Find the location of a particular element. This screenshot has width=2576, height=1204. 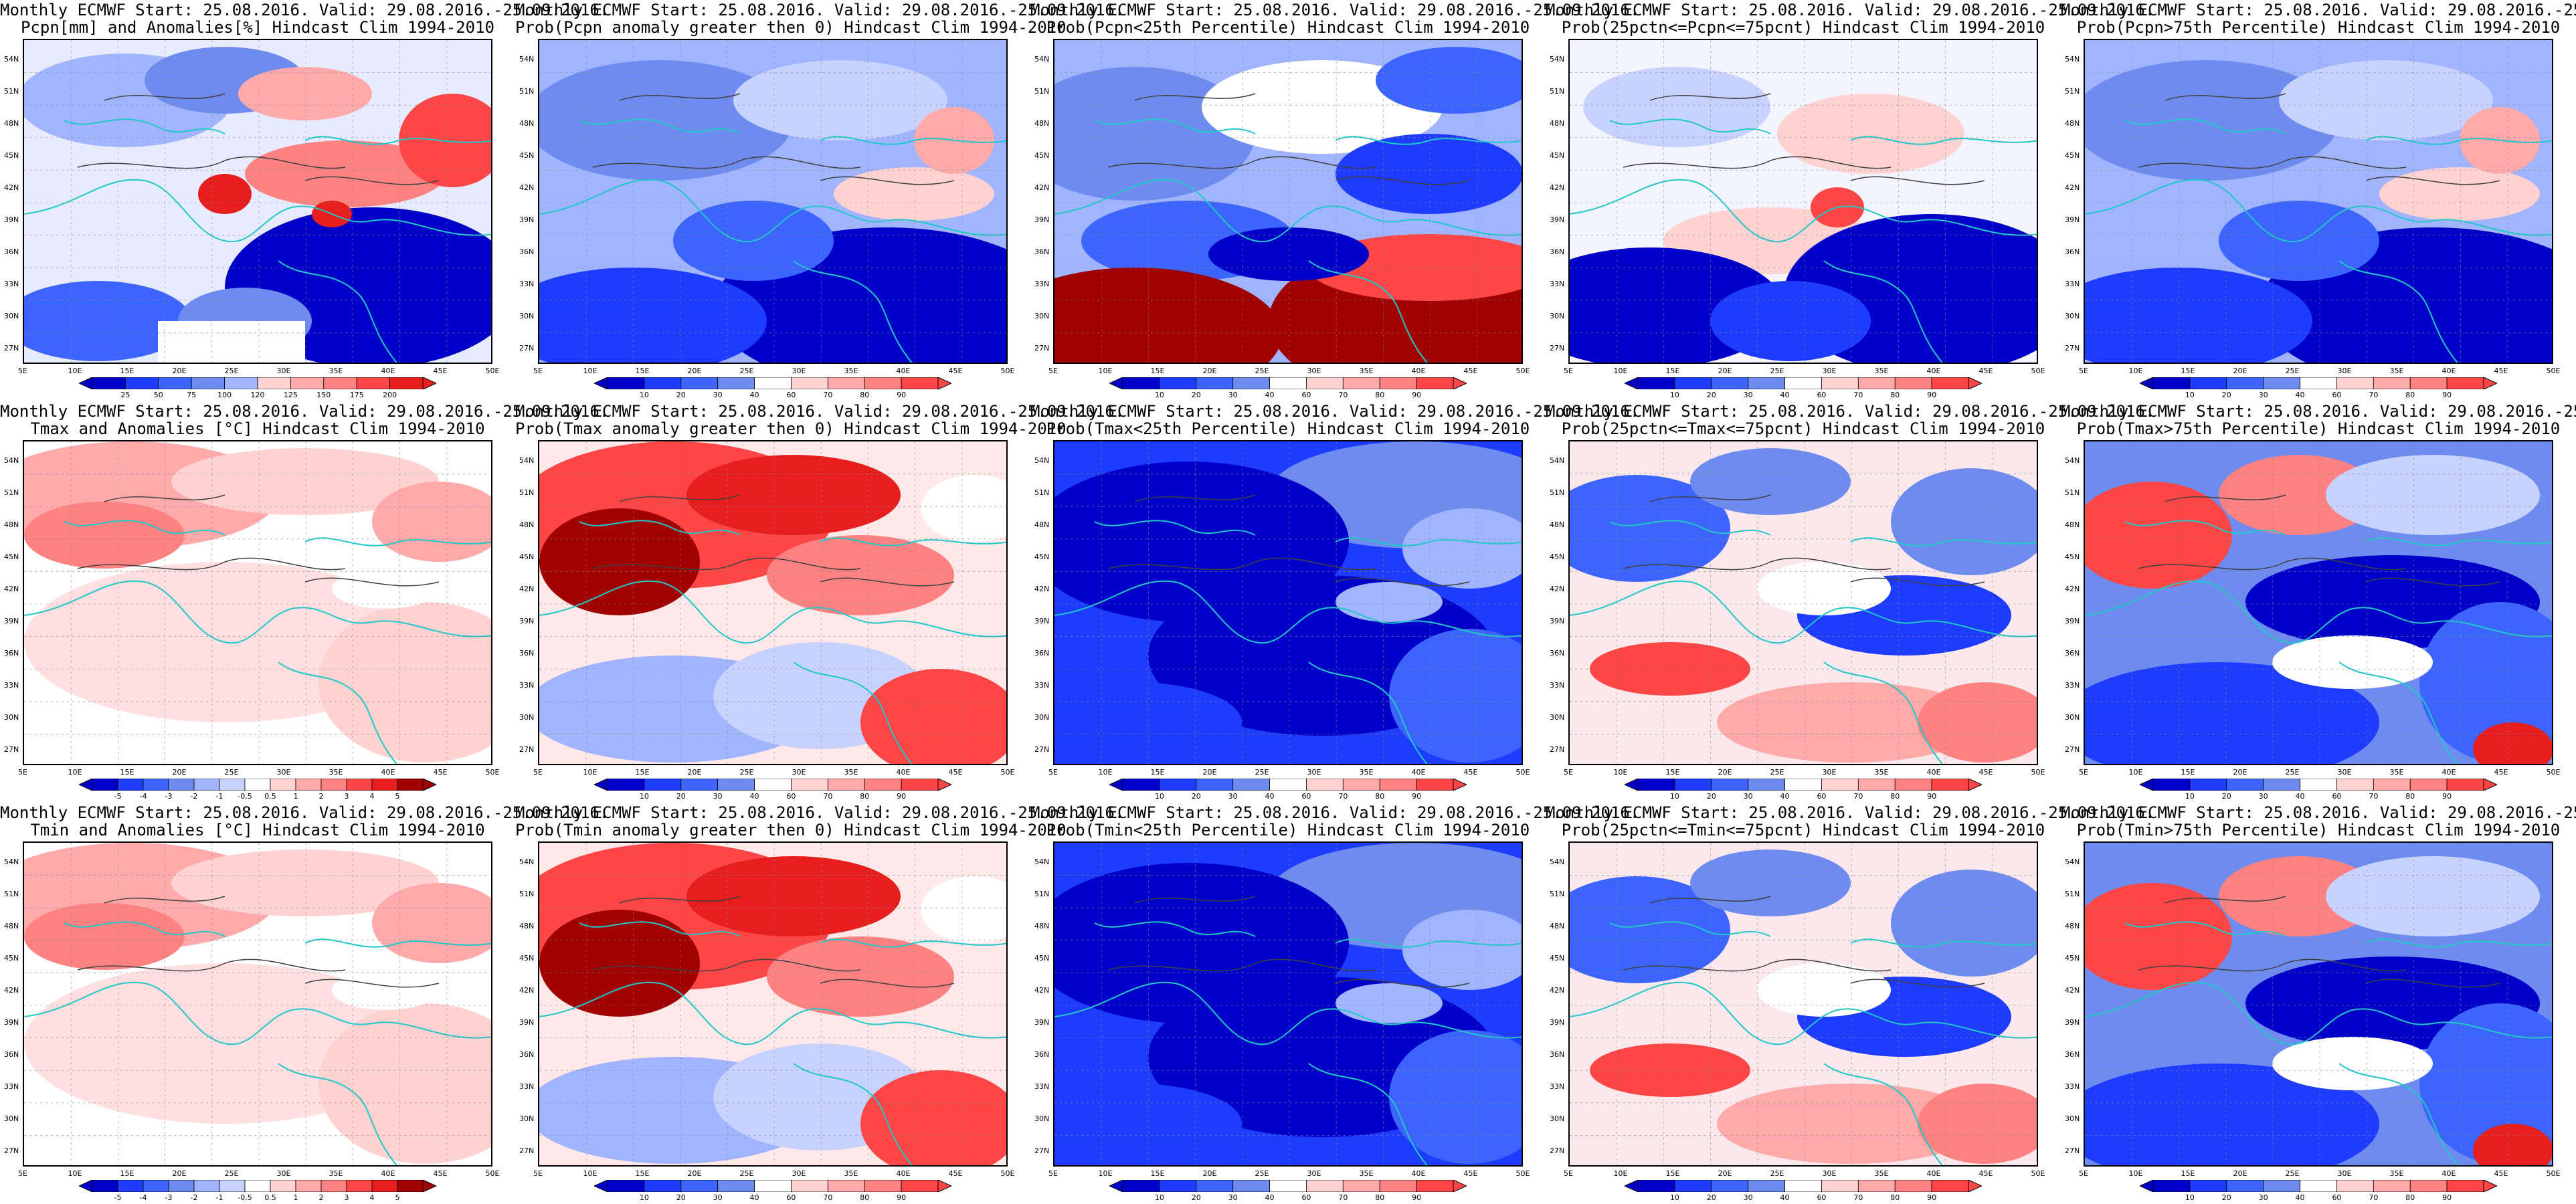

colorbar-tick-label: 150 is located at coordinates (323, 395).